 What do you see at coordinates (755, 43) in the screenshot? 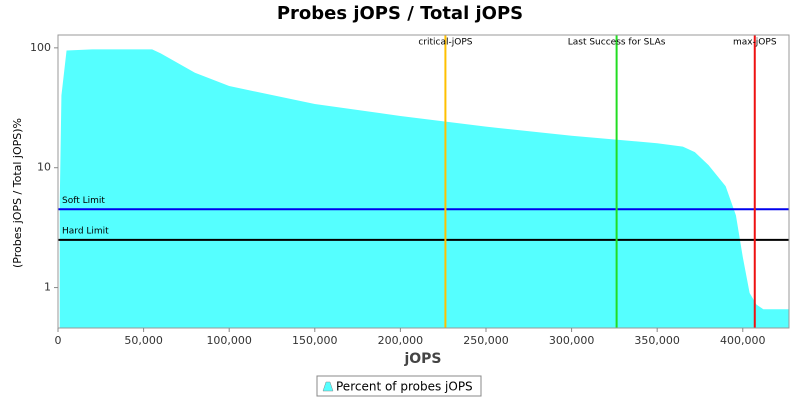
I see `marker-label: max-jOPS` at bounding box center [755, 43].